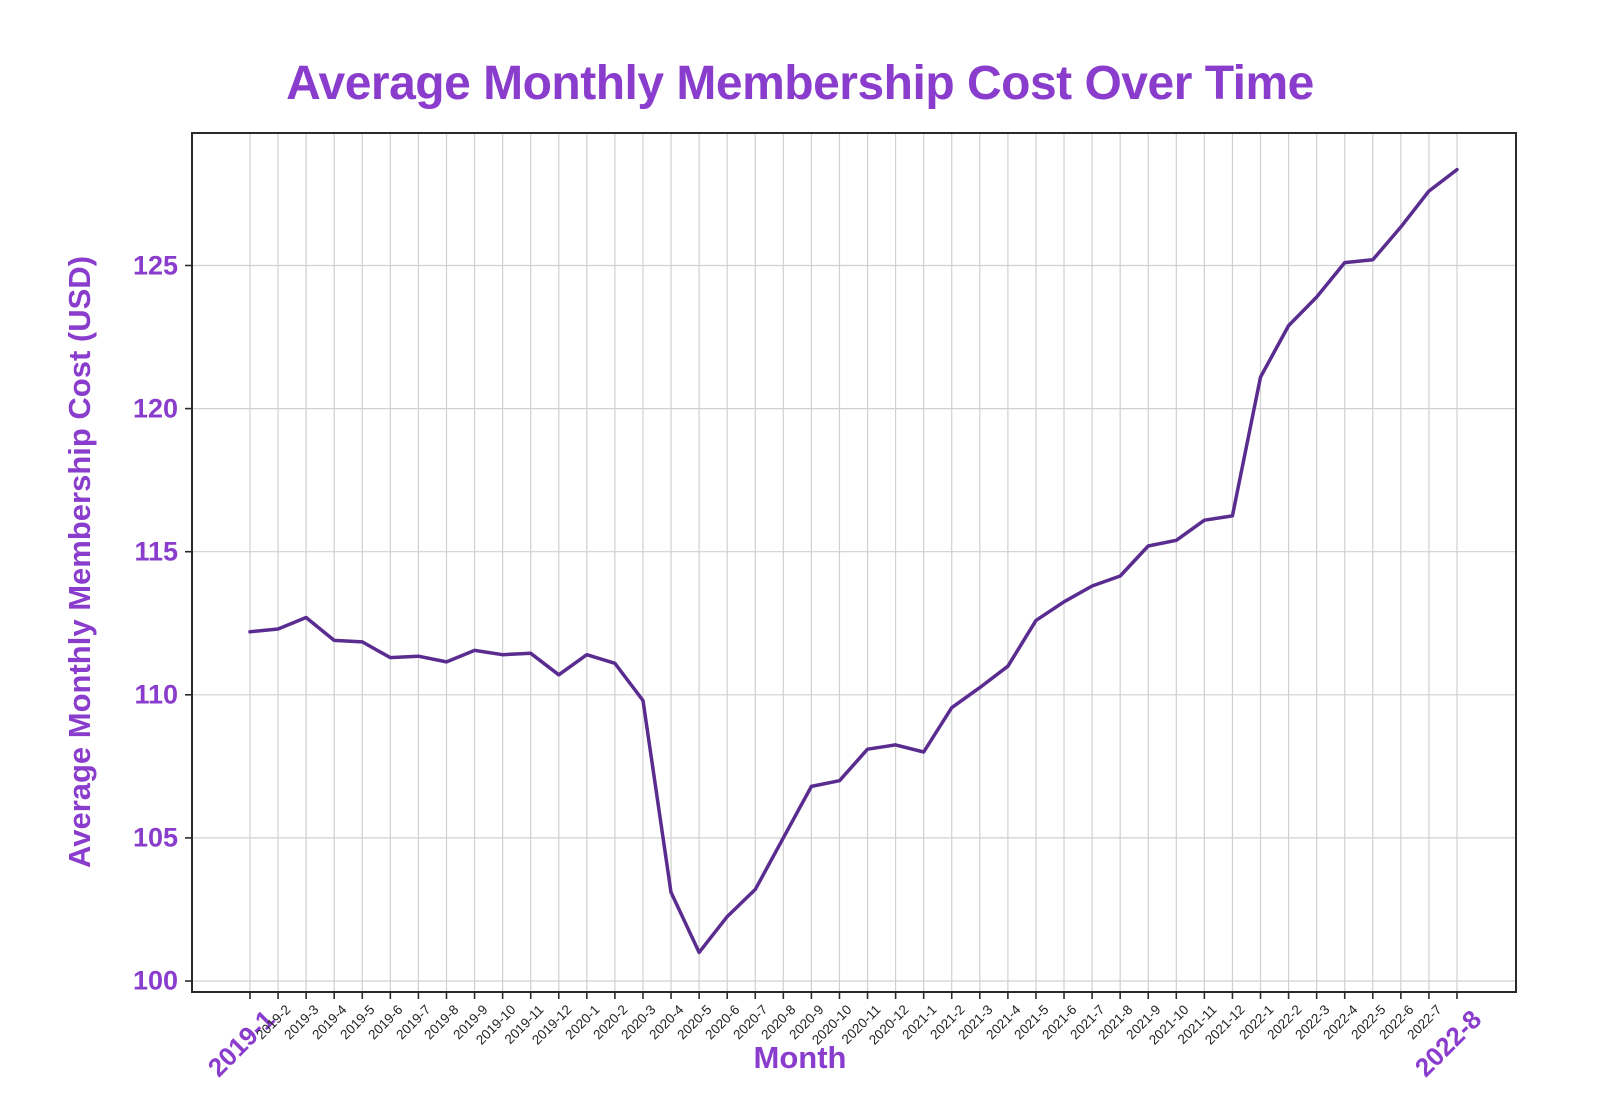 This screenshot has width=1600, height=1117. Describe the element at coordinates (156, 551) in the screenshot. I see `y-tick-label: 115` at that location.